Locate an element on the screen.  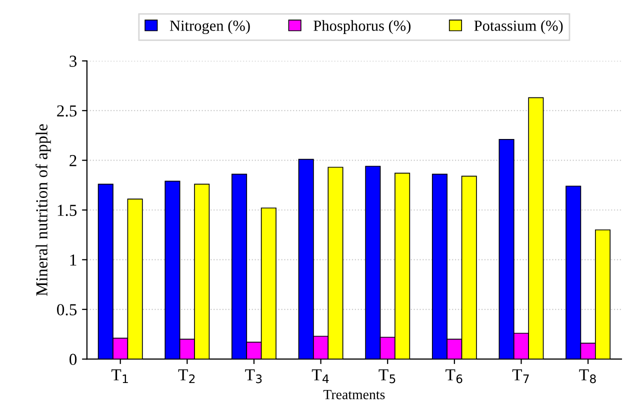
y-tick-label: 3 is located at coordinates (73, 61).